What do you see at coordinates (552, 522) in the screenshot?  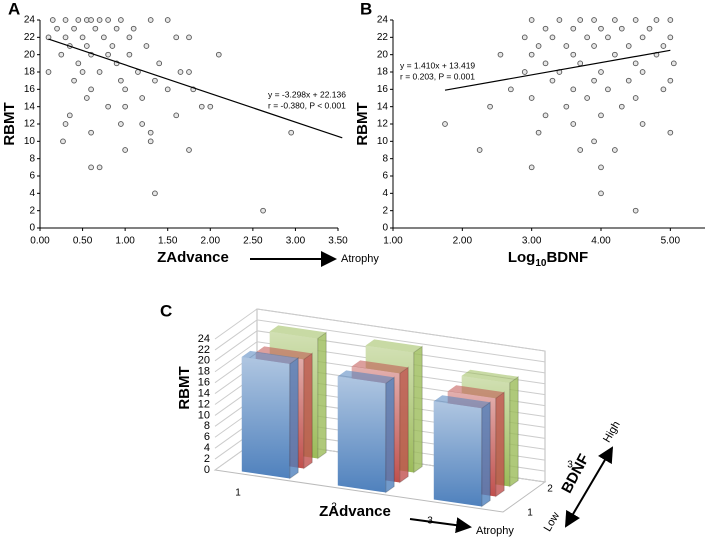 I see `z-low: Low` at bounding box center [552, 522].